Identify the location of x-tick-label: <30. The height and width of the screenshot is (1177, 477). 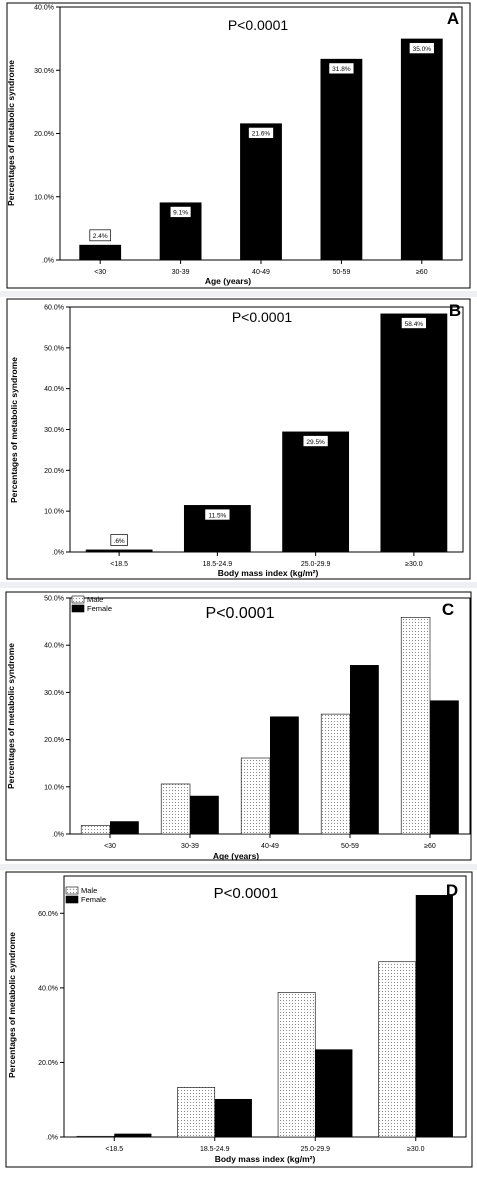
(110, 846).